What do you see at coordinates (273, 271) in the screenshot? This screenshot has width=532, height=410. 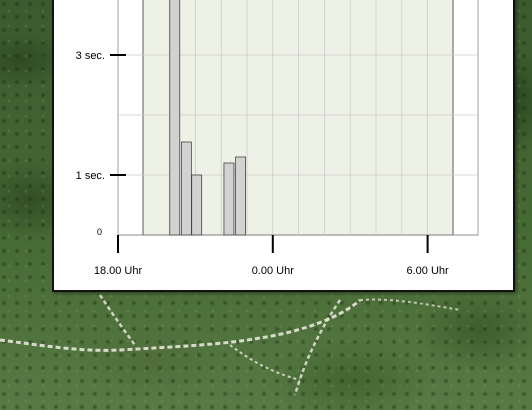 I see `x-tick-label: 0.00 Uhr` at bounding box center [273, 271].